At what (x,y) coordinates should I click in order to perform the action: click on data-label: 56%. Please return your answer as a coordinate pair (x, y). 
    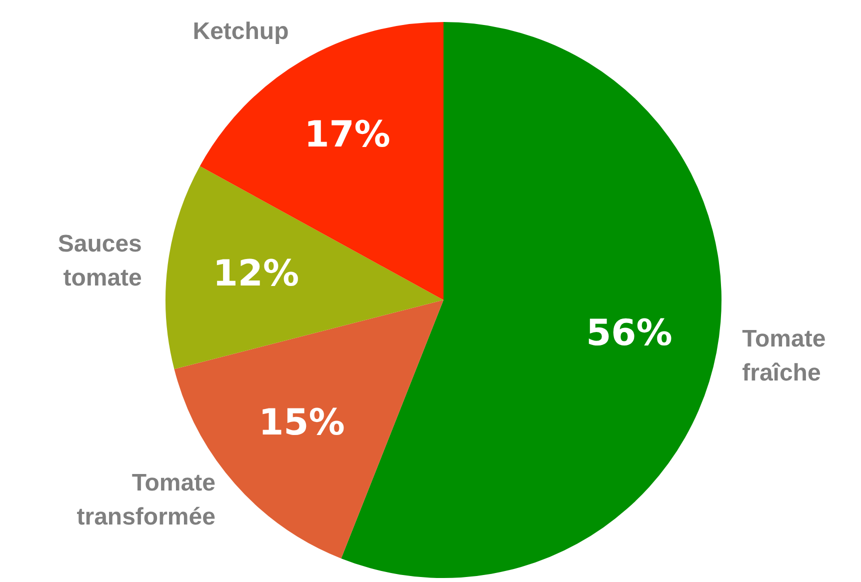
    Looking at the image, I should click on (629, 333).